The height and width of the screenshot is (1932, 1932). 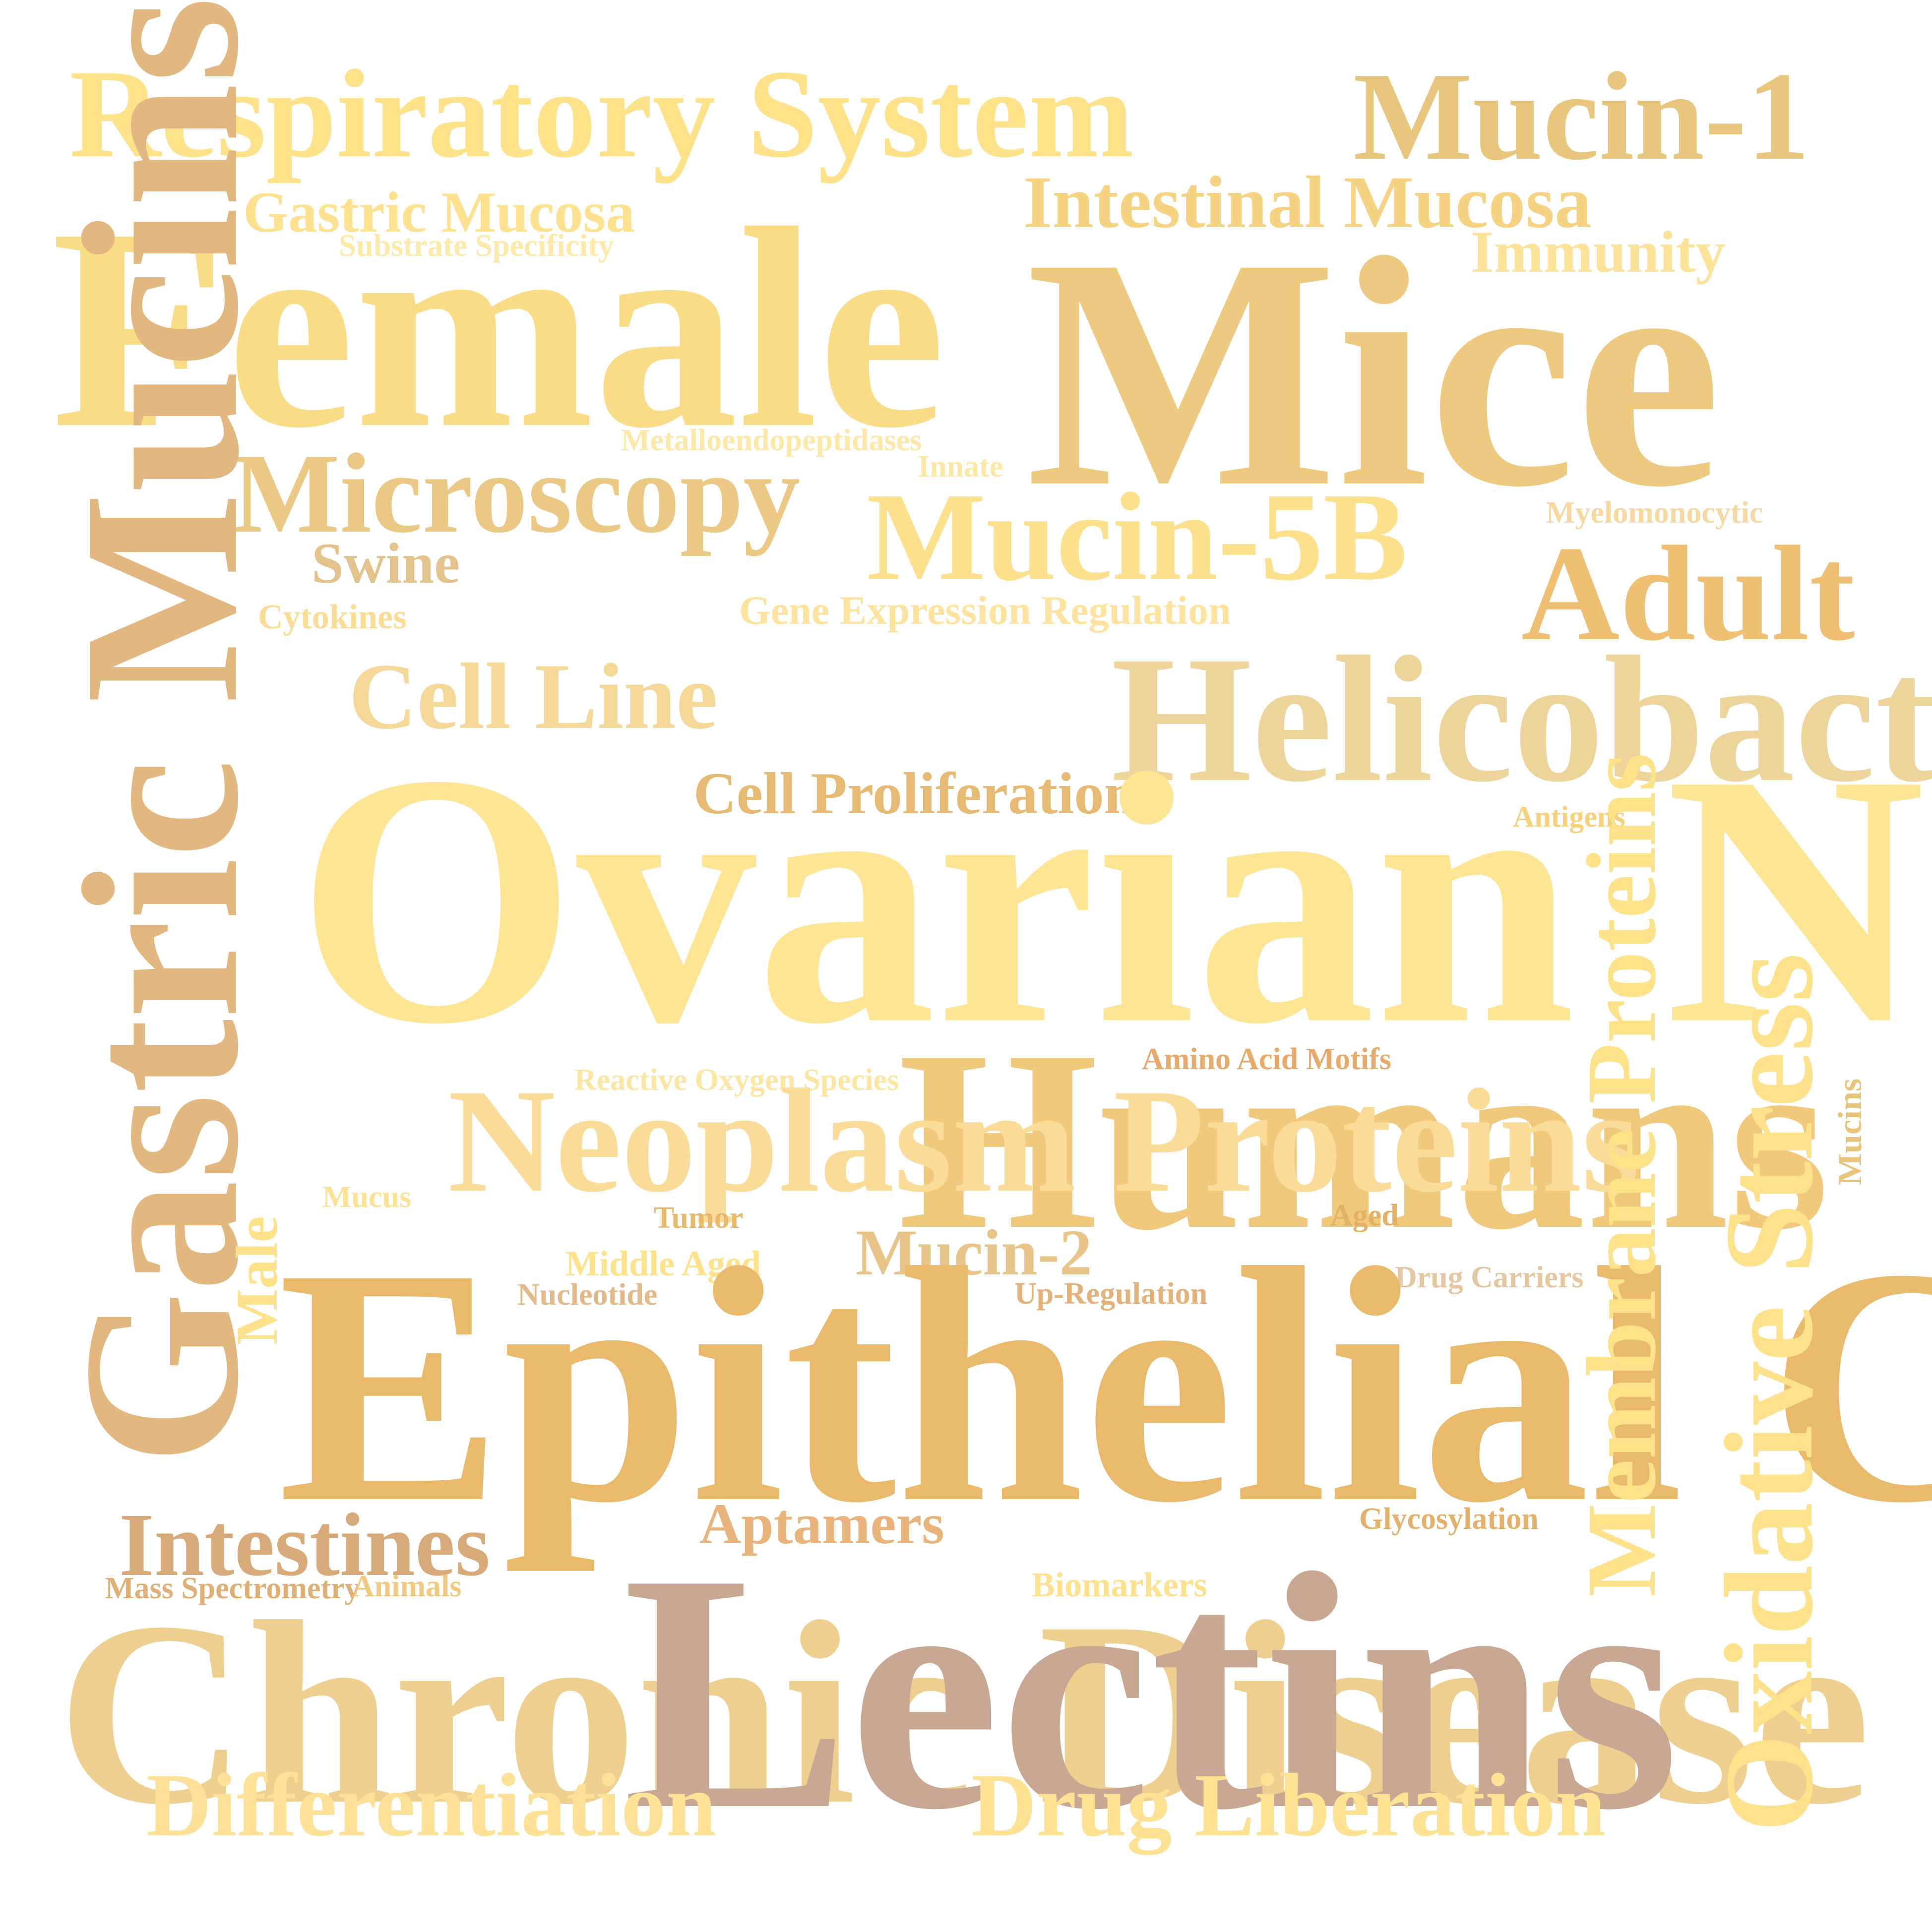 What do you see at coordinates (1364, 1215) in the screenshot?
I see `word-up-regulation: Aged` at bounding box center [1364, 1215].